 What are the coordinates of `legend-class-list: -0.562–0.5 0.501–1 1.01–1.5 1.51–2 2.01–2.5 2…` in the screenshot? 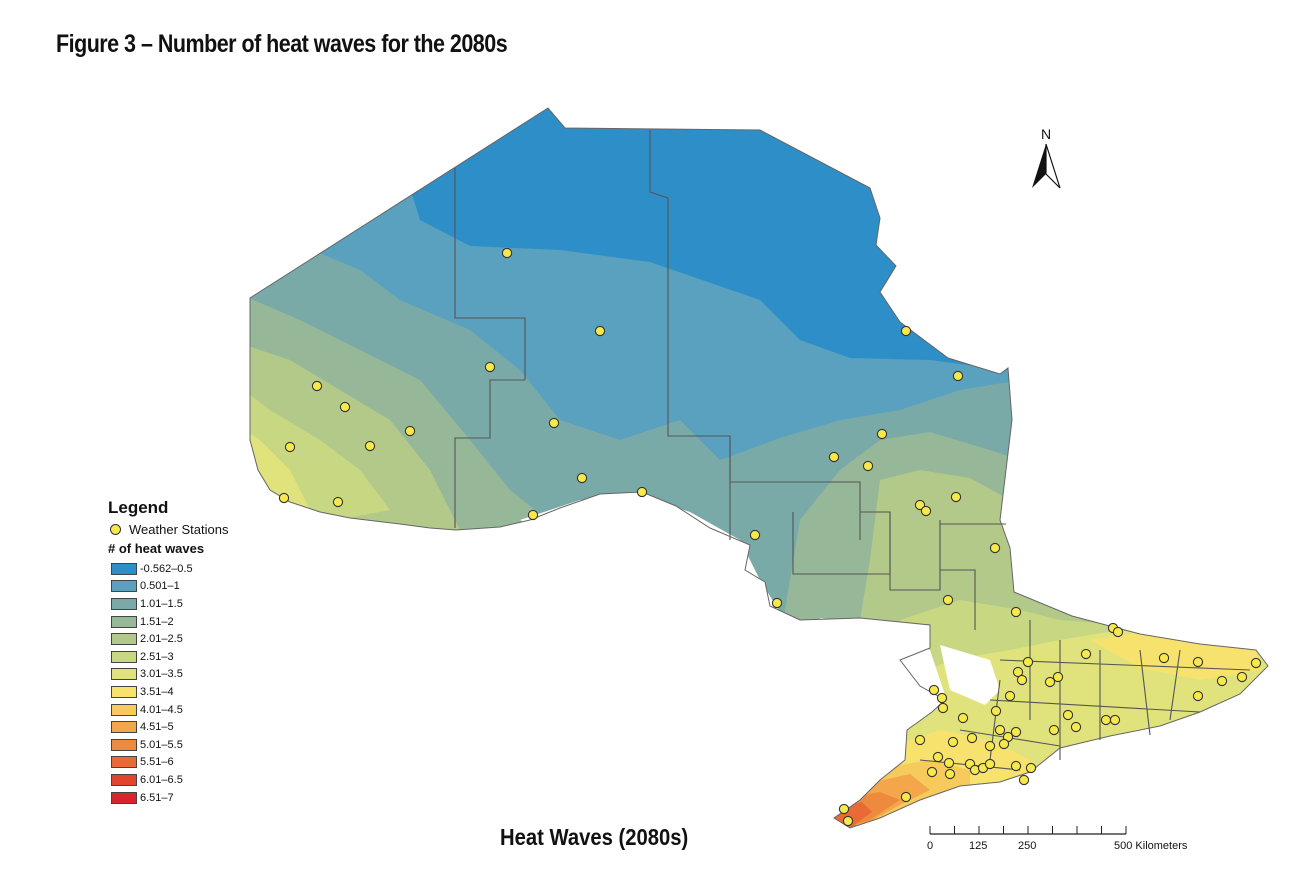 It's located at (188, 683).